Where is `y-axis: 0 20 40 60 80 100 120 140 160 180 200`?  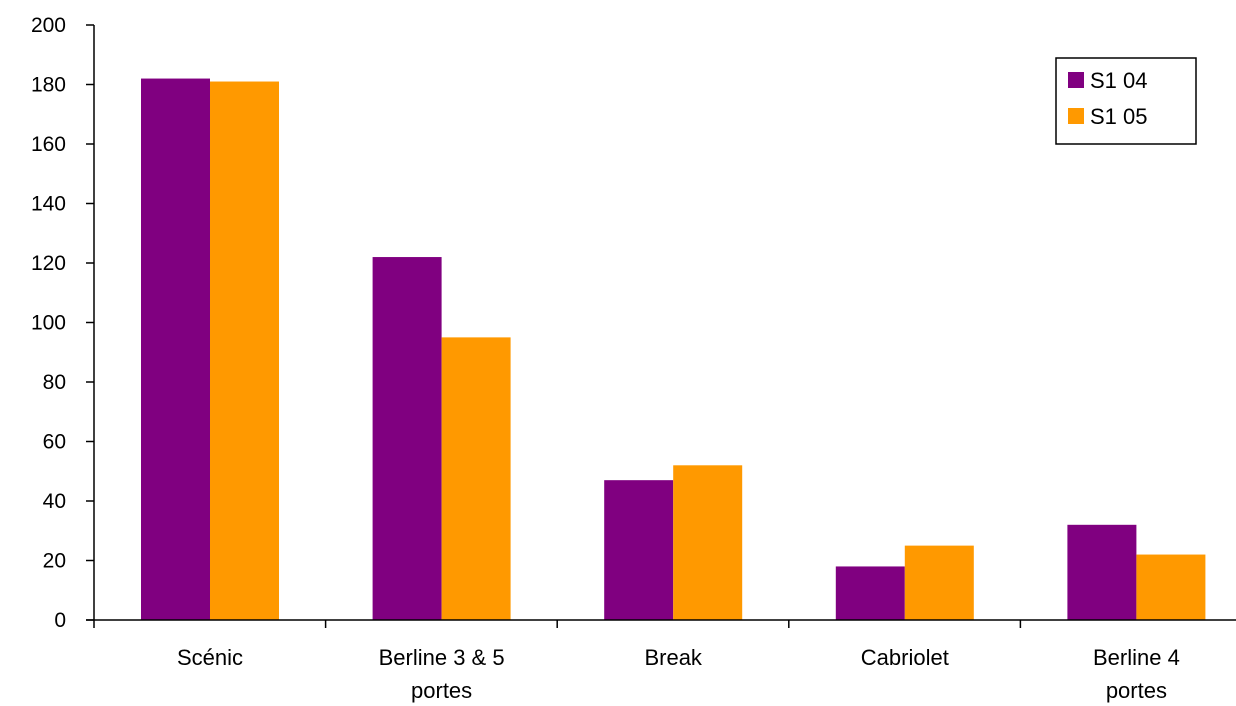
y-axis: 0 20 40 60 80 100 120 140 160 180 200 is located at coordinates (63, 323).